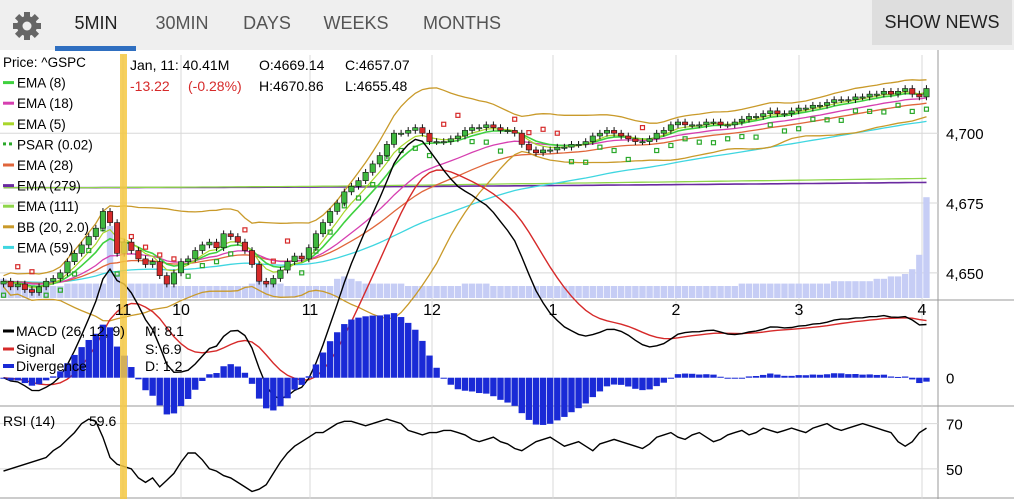  I want to click on tab-weeks: WEEKS, so click(356, 23).